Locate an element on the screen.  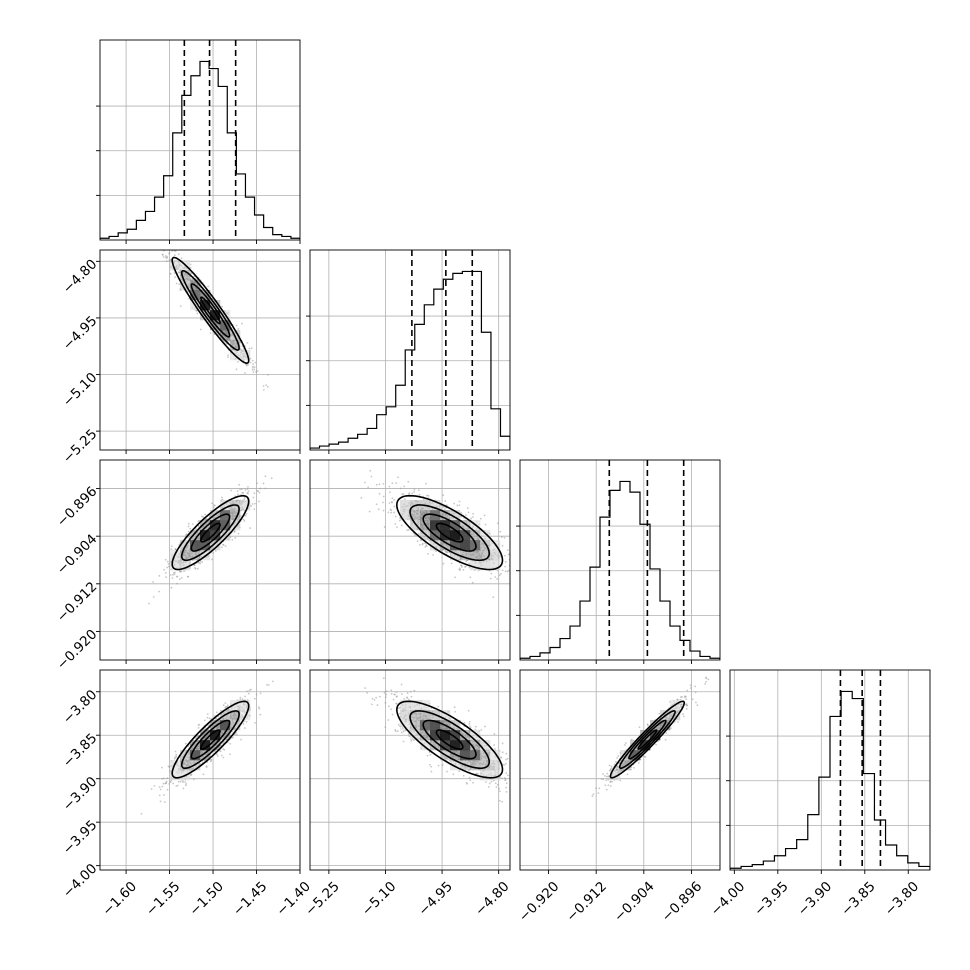
scatter-panel-1-0: −5.25−5.10−4.95−4.80 is located at coordinates (180, 348).